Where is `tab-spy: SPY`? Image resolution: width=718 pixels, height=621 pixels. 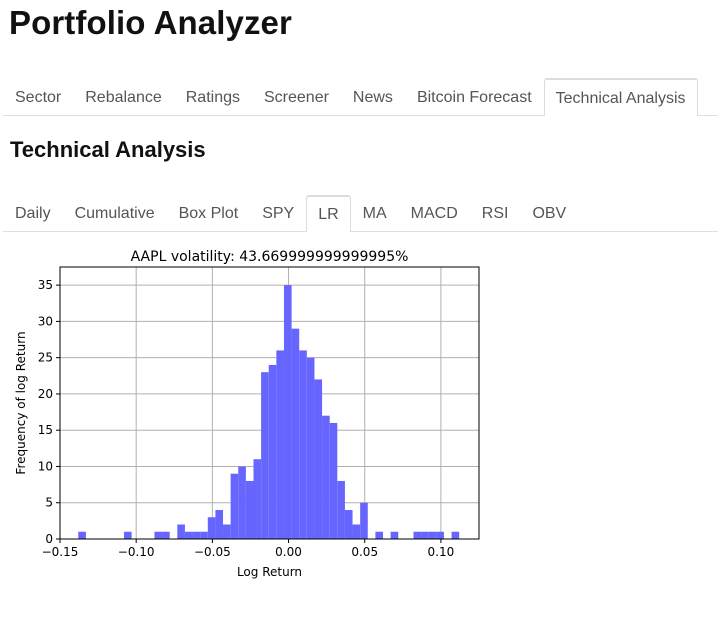 tab-spy: SPY is located at coordinates (278, 213).